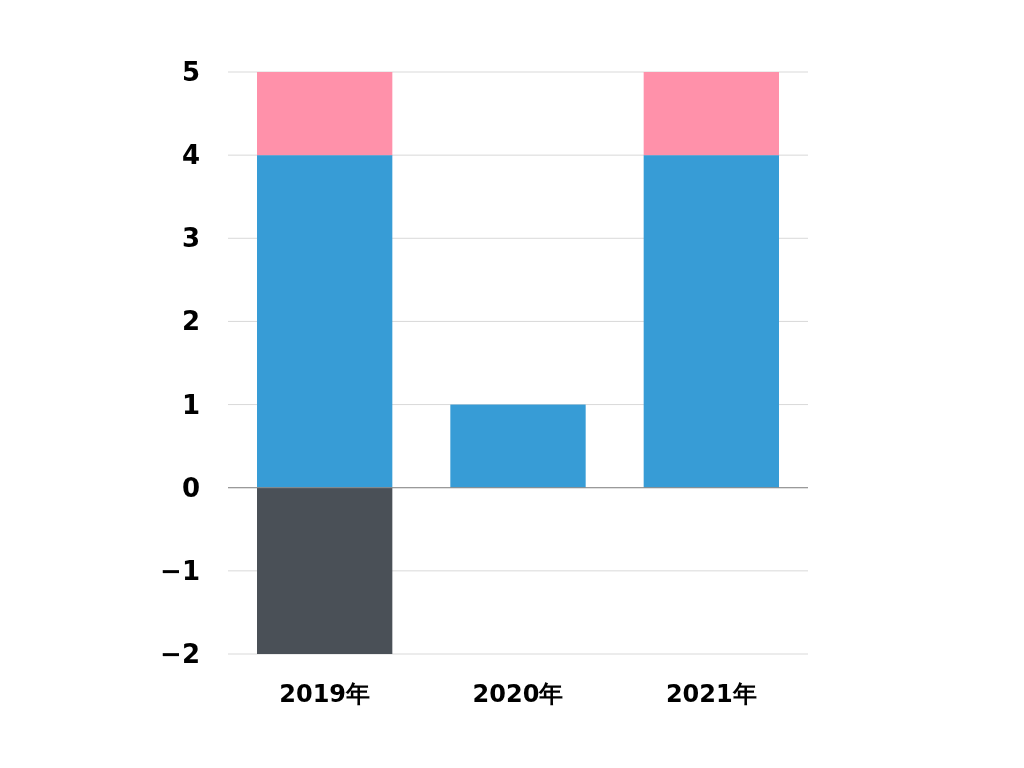 The height and width of the screenshot is (768, 1024). Describe the element at coordinates (190, 72) in the screenshot. I see `y-tick-label: 5` at that location.